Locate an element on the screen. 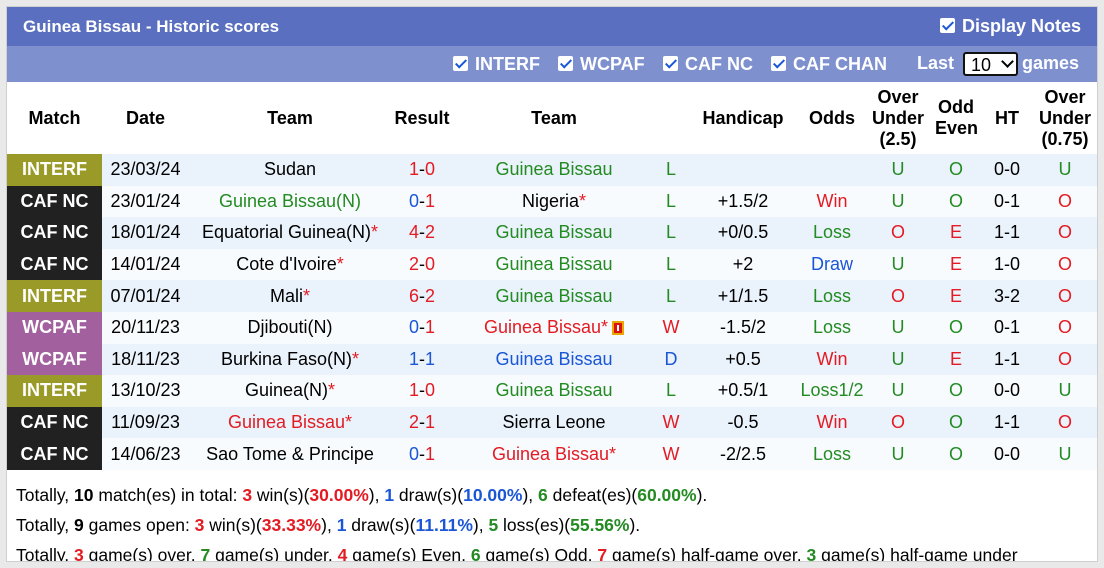 The height and width of the screenshot is (568, 1104). home-team: Cote d'Ivoire* is located at coordinates (290, 264).